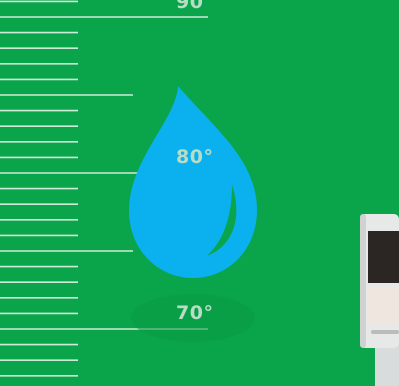 This screenshot has height=386, width=399. I want to click on thermostat-slot, so click(385, 332).